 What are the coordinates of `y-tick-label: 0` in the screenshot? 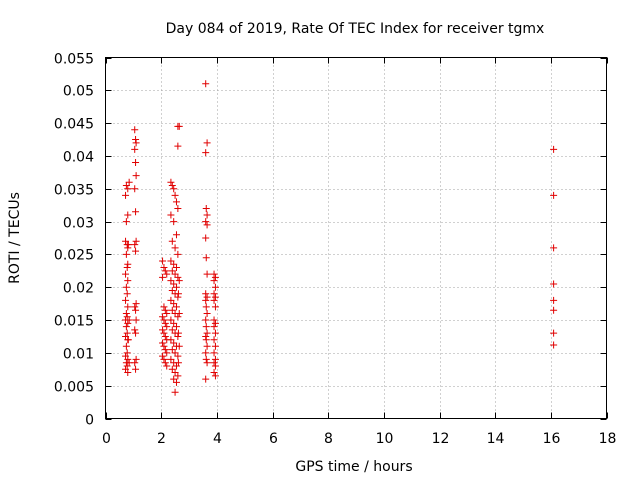 It's located at (89, 421).